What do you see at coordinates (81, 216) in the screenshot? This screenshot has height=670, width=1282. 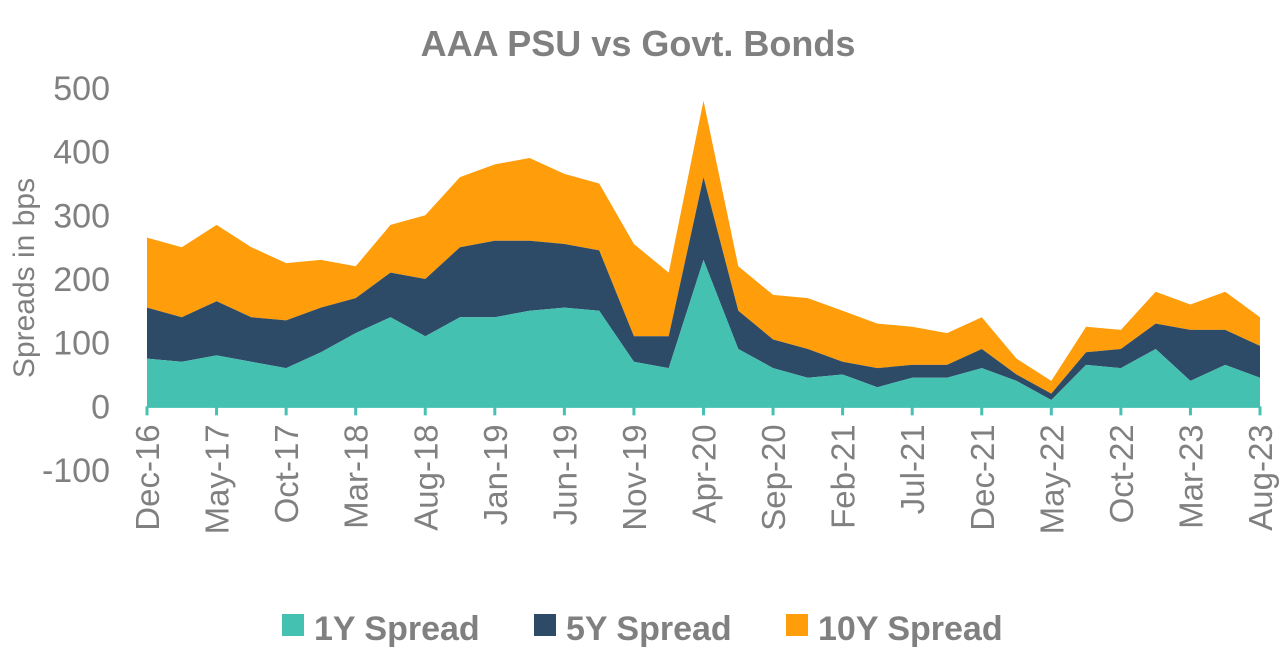 I see `y-tick-label: 300` at bounding box center [81, 216].